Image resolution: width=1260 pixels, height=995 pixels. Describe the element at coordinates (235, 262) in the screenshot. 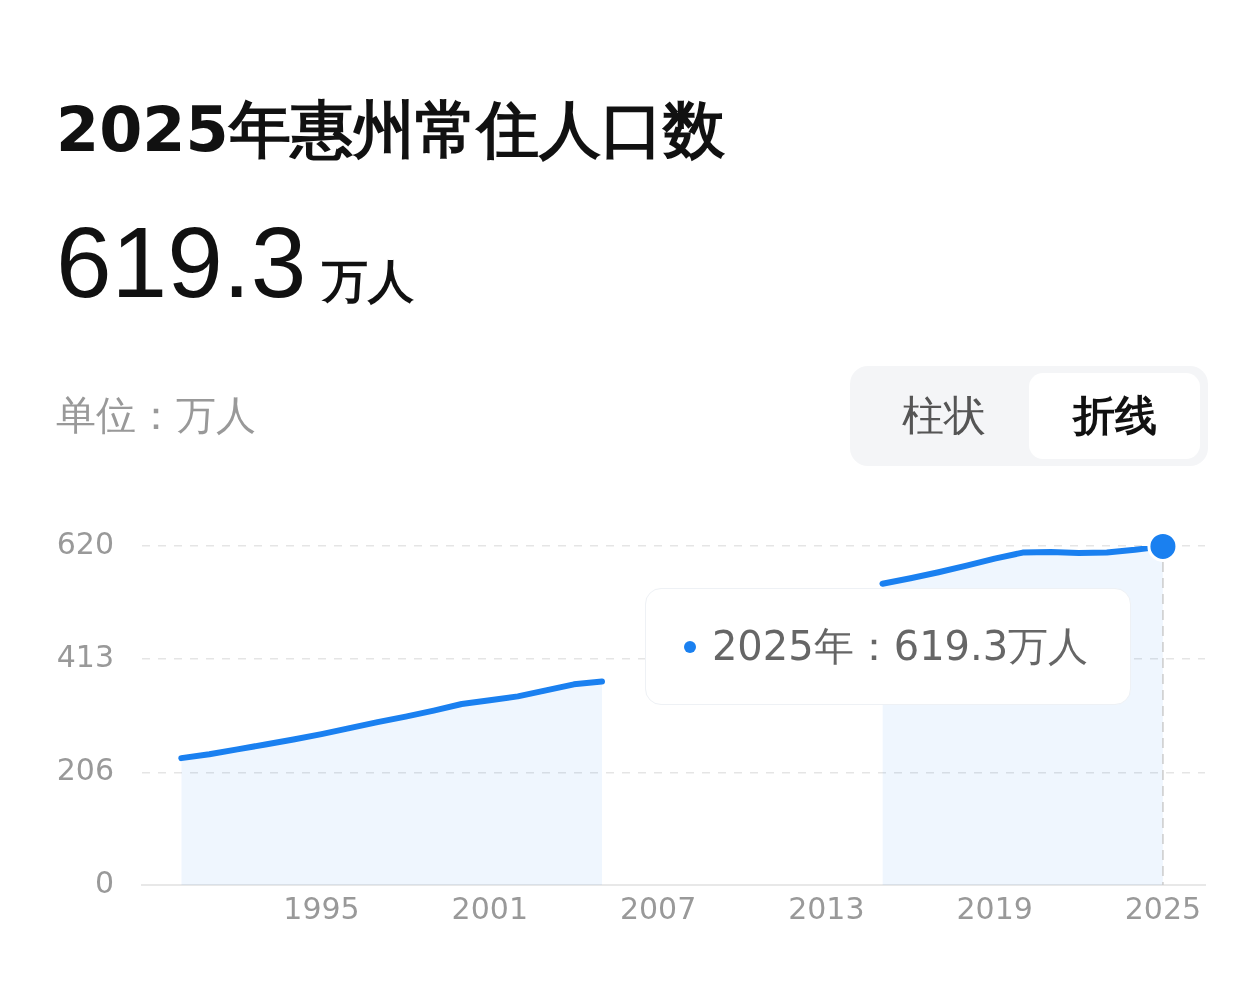

I see `chart-subtitle: 619.3 万人` at that location.